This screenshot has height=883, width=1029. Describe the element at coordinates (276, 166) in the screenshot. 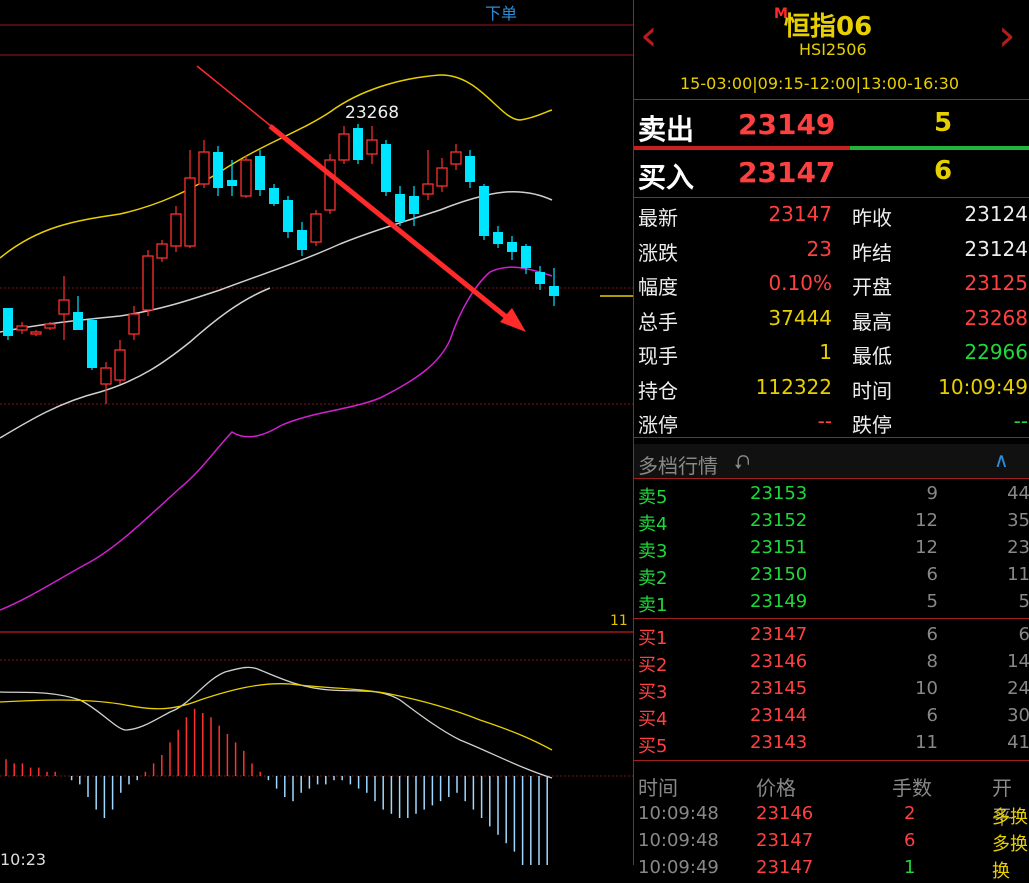

I see `boll-upper-line` at that location.